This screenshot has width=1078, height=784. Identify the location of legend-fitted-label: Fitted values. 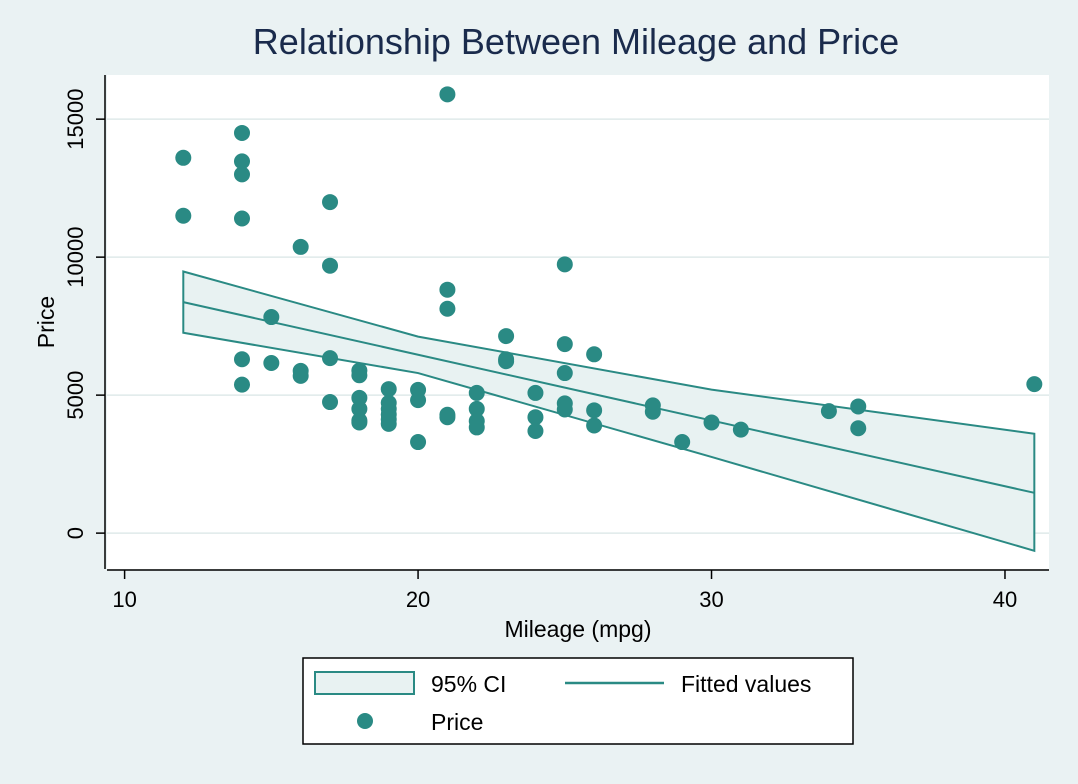
(746, 684).